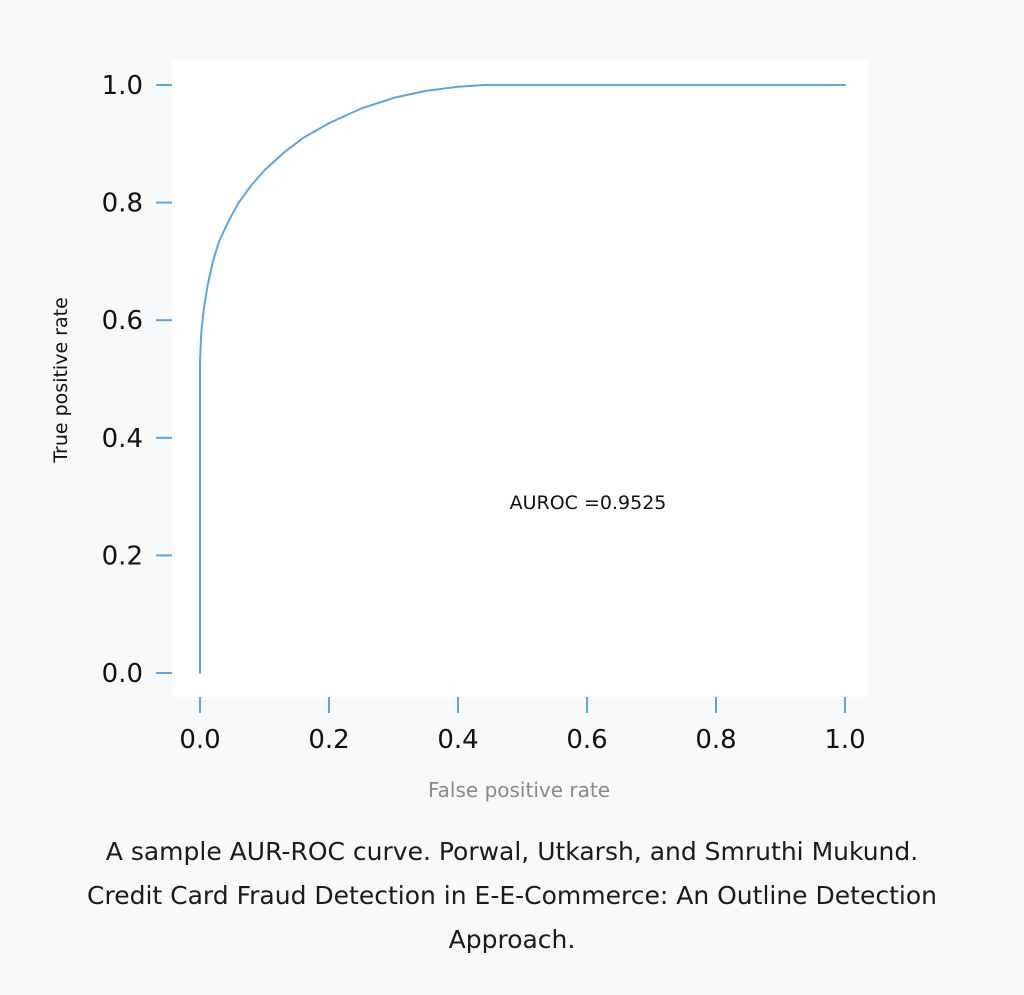 Image resolution: width=1024 pixels, height=995 pixels. Describe the element at coordinates (122, 204) in the screenshot. I see `y-tick-label: 0.8` at that location.